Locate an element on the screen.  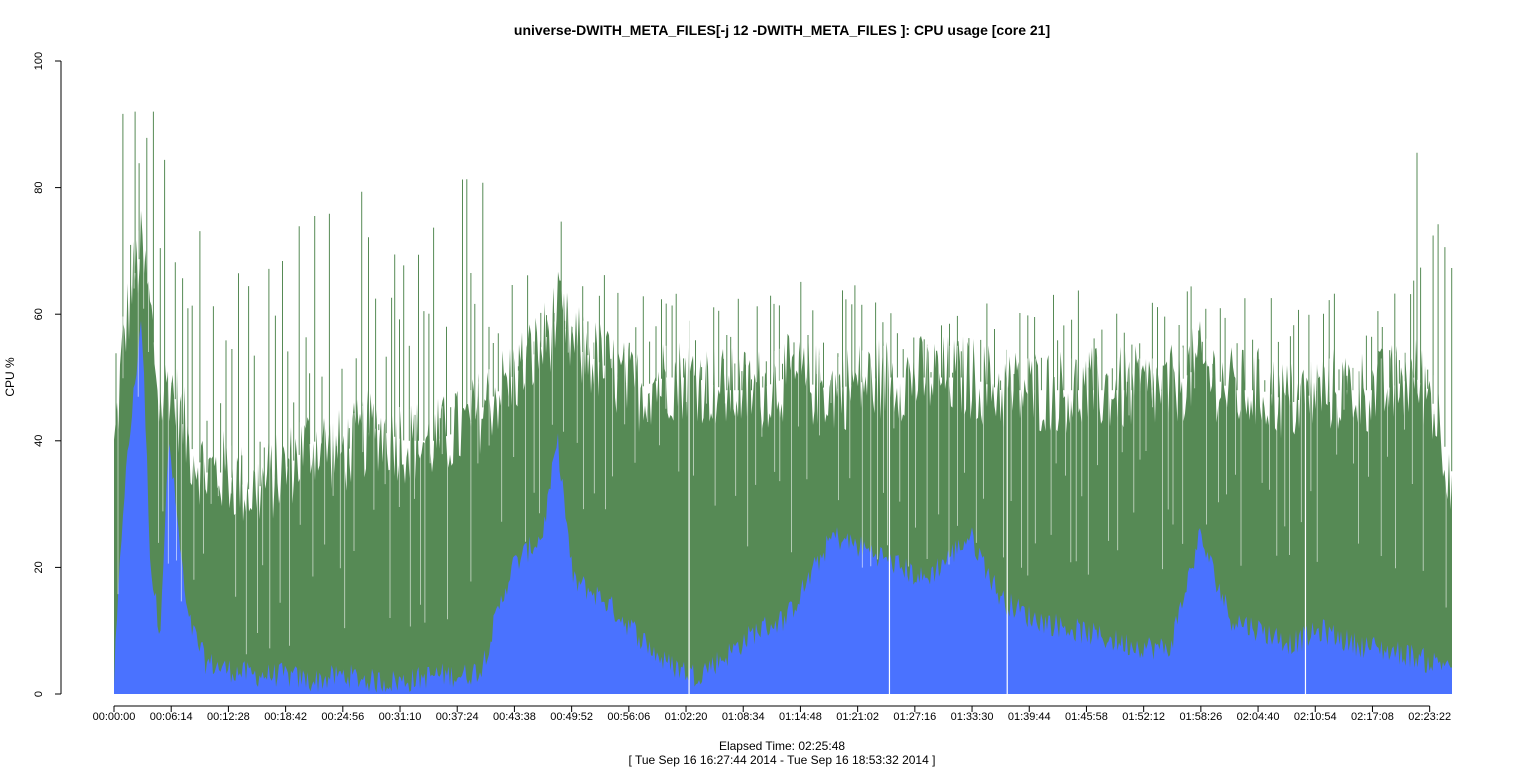
x-axis-label: Elapsed Time: 02:25:48 is located at coordinates (782, 746).